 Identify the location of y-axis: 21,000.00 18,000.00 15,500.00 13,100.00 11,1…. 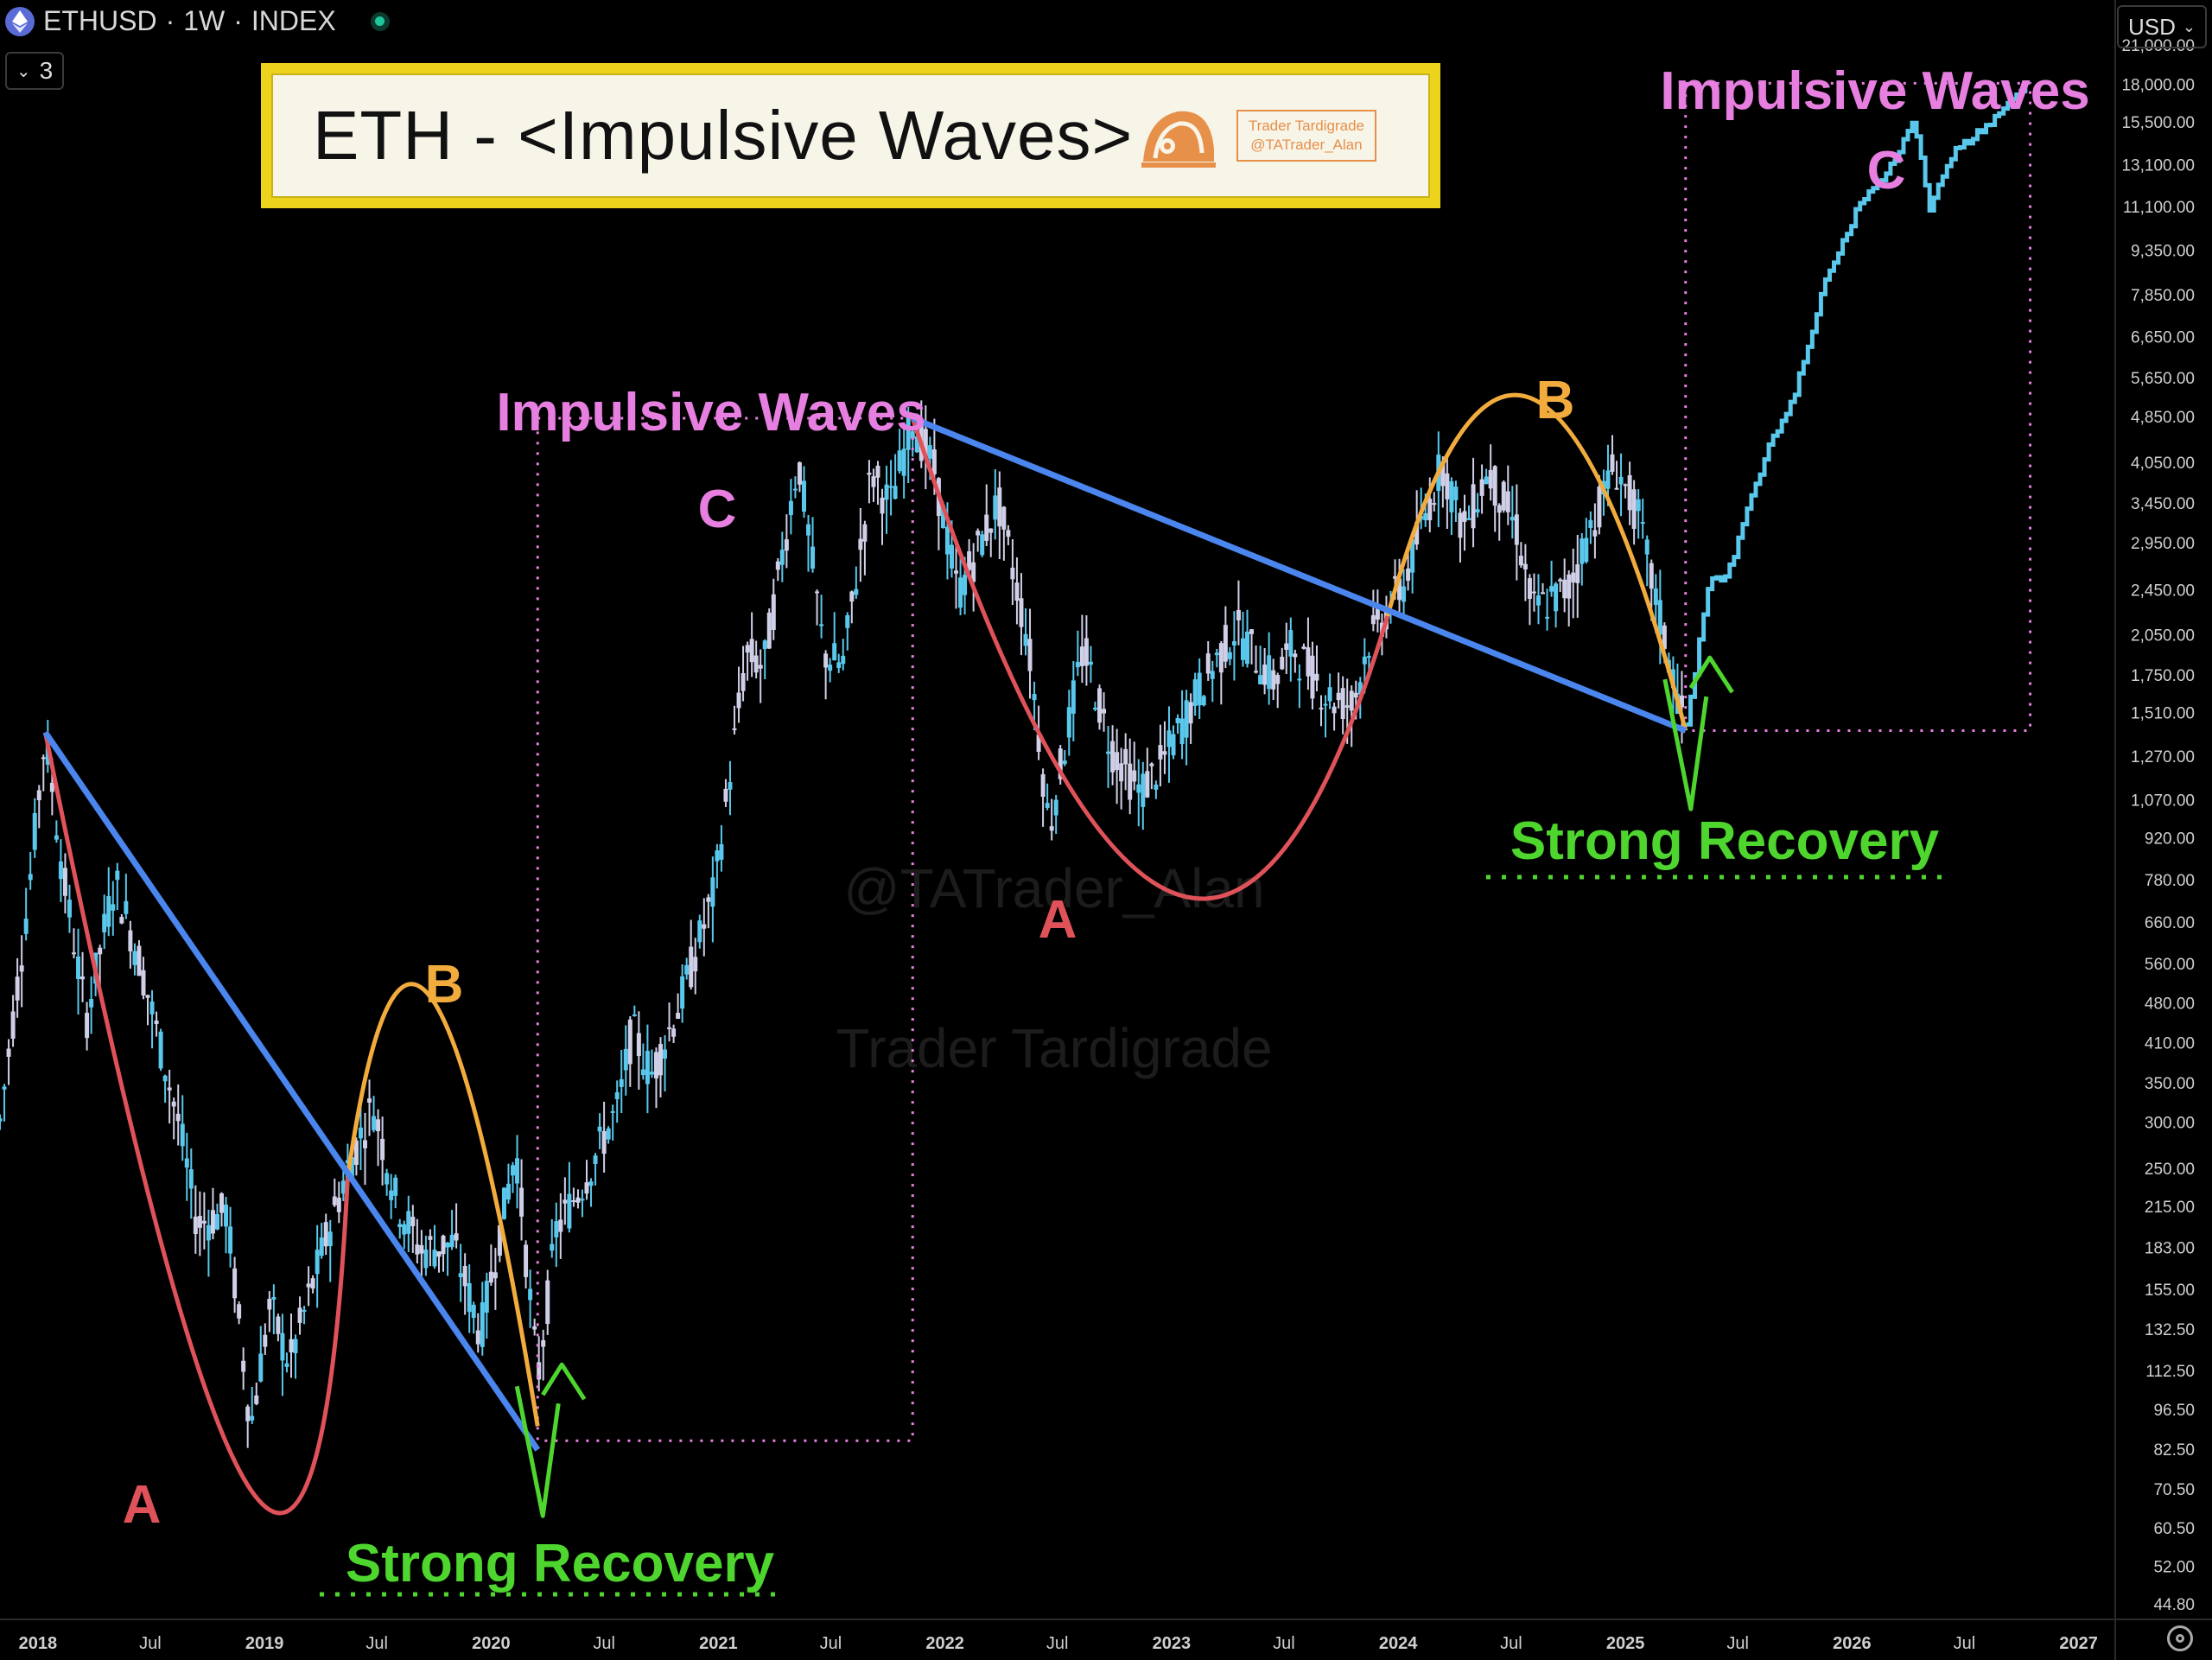
(2158, 825).